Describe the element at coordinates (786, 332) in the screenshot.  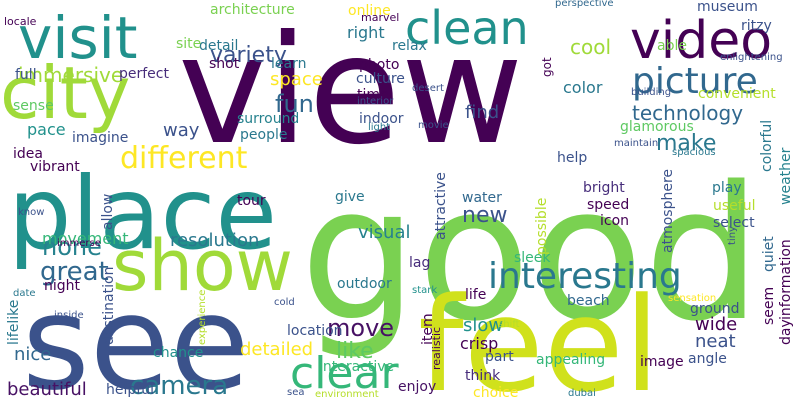
I see `word-day: day` at that location.